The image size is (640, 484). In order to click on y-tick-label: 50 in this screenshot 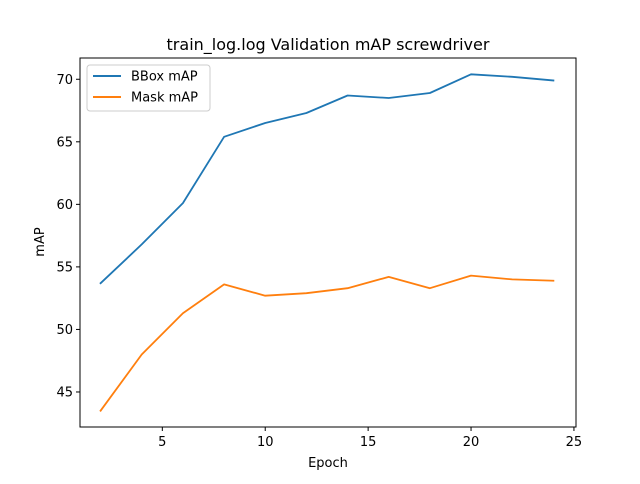, I will do `click(64, 330)`.